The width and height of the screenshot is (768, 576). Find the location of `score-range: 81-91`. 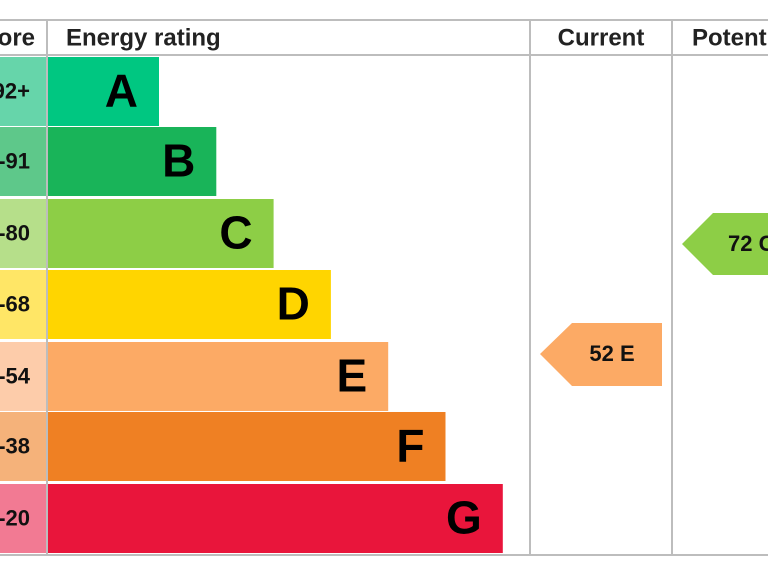

score-range: 81-91 is located at coordinates (15, 160).